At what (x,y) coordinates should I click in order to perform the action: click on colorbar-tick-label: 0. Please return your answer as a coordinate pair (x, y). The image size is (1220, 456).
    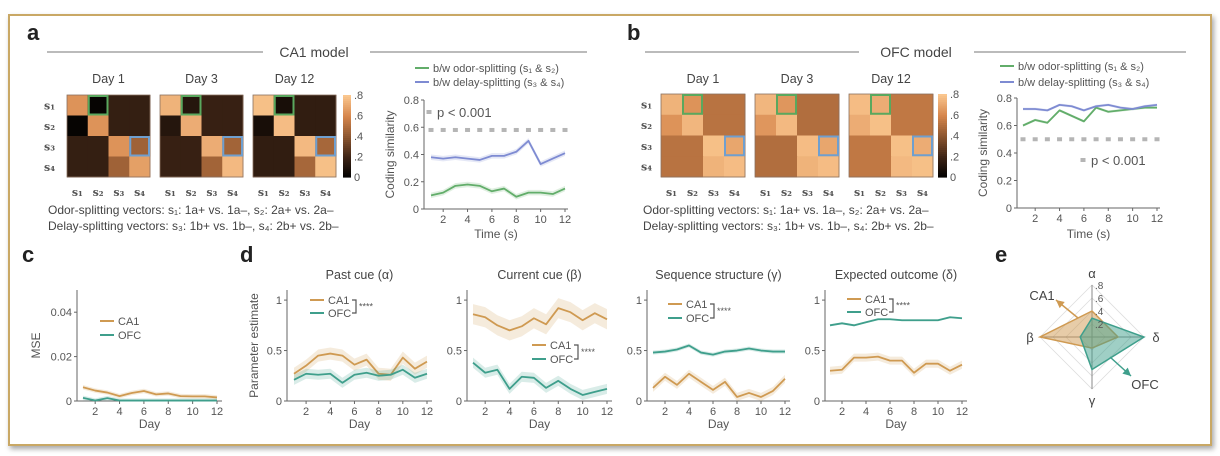
    Looking at the image, I should click on (953, 178).